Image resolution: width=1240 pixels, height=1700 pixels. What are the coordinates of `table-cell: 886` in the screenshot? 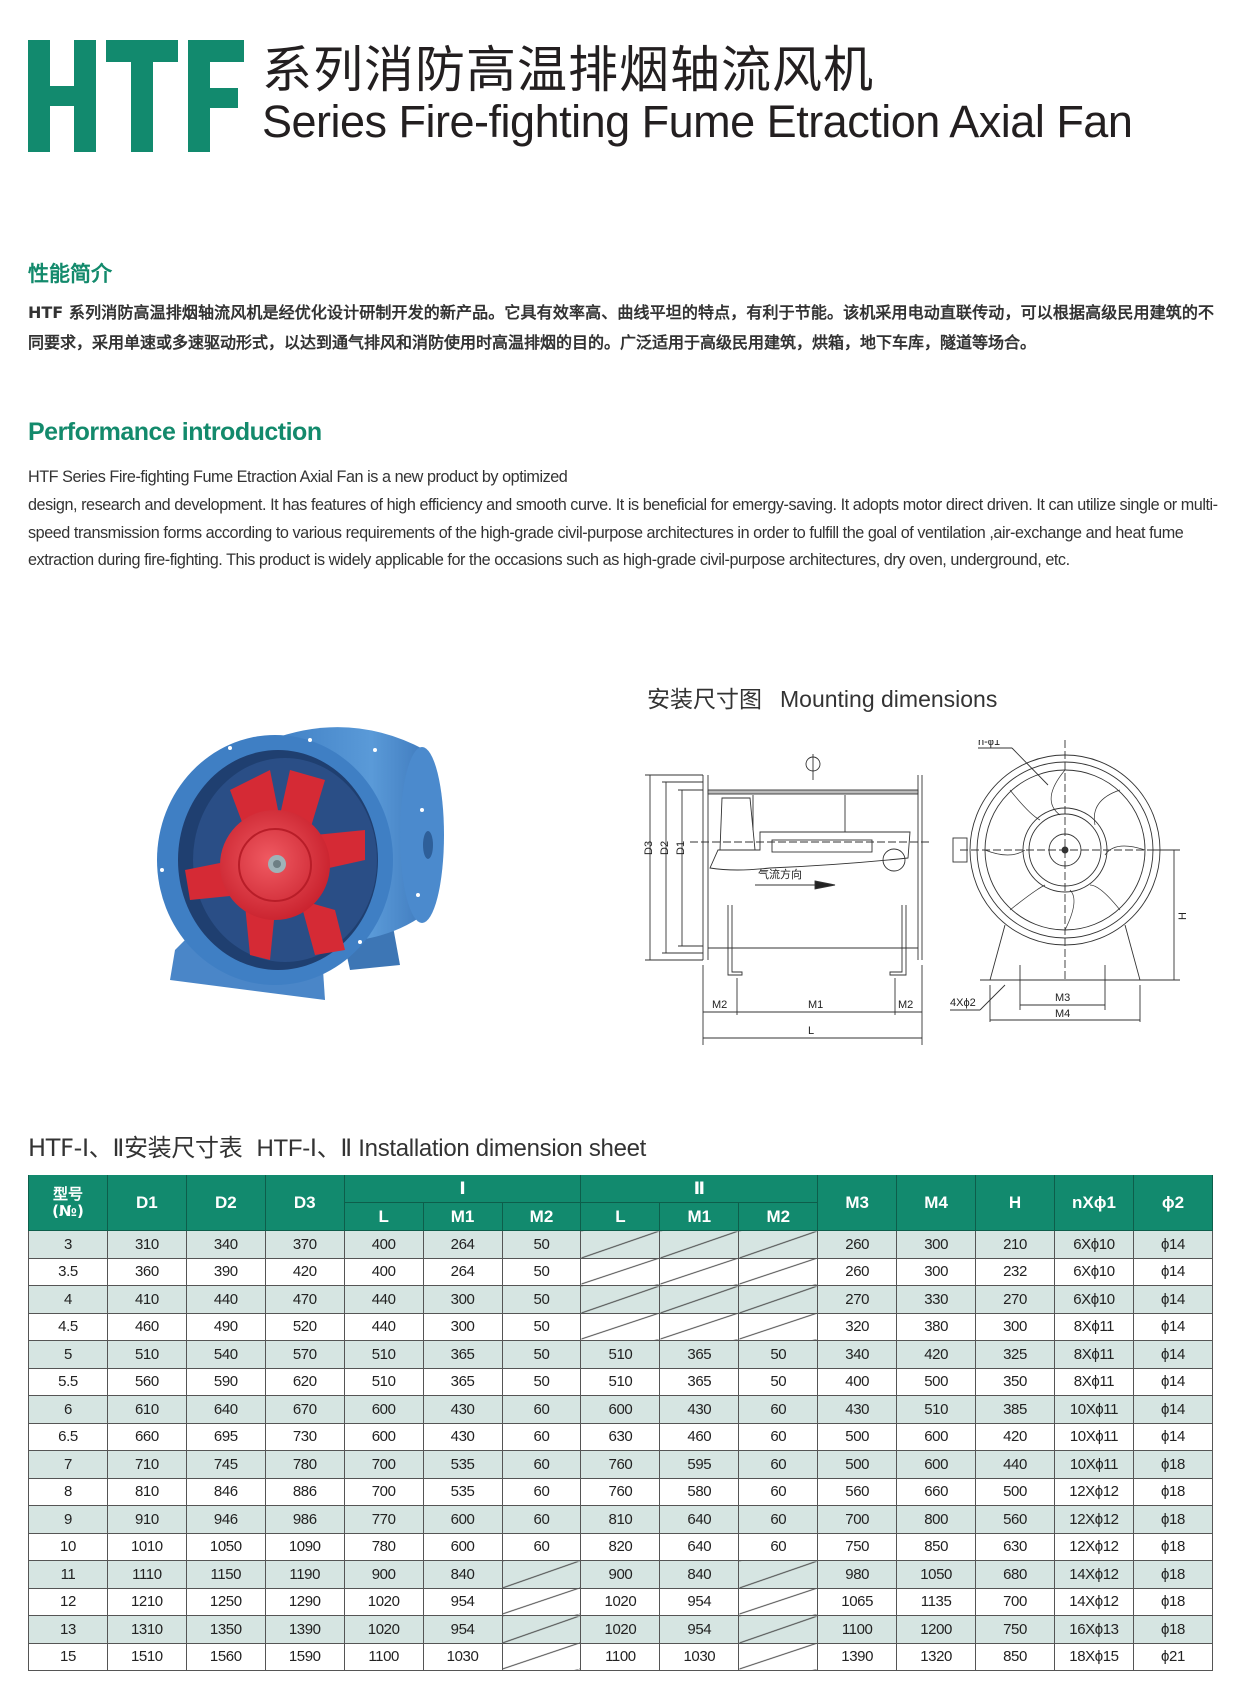 It's located at (304, 1491).